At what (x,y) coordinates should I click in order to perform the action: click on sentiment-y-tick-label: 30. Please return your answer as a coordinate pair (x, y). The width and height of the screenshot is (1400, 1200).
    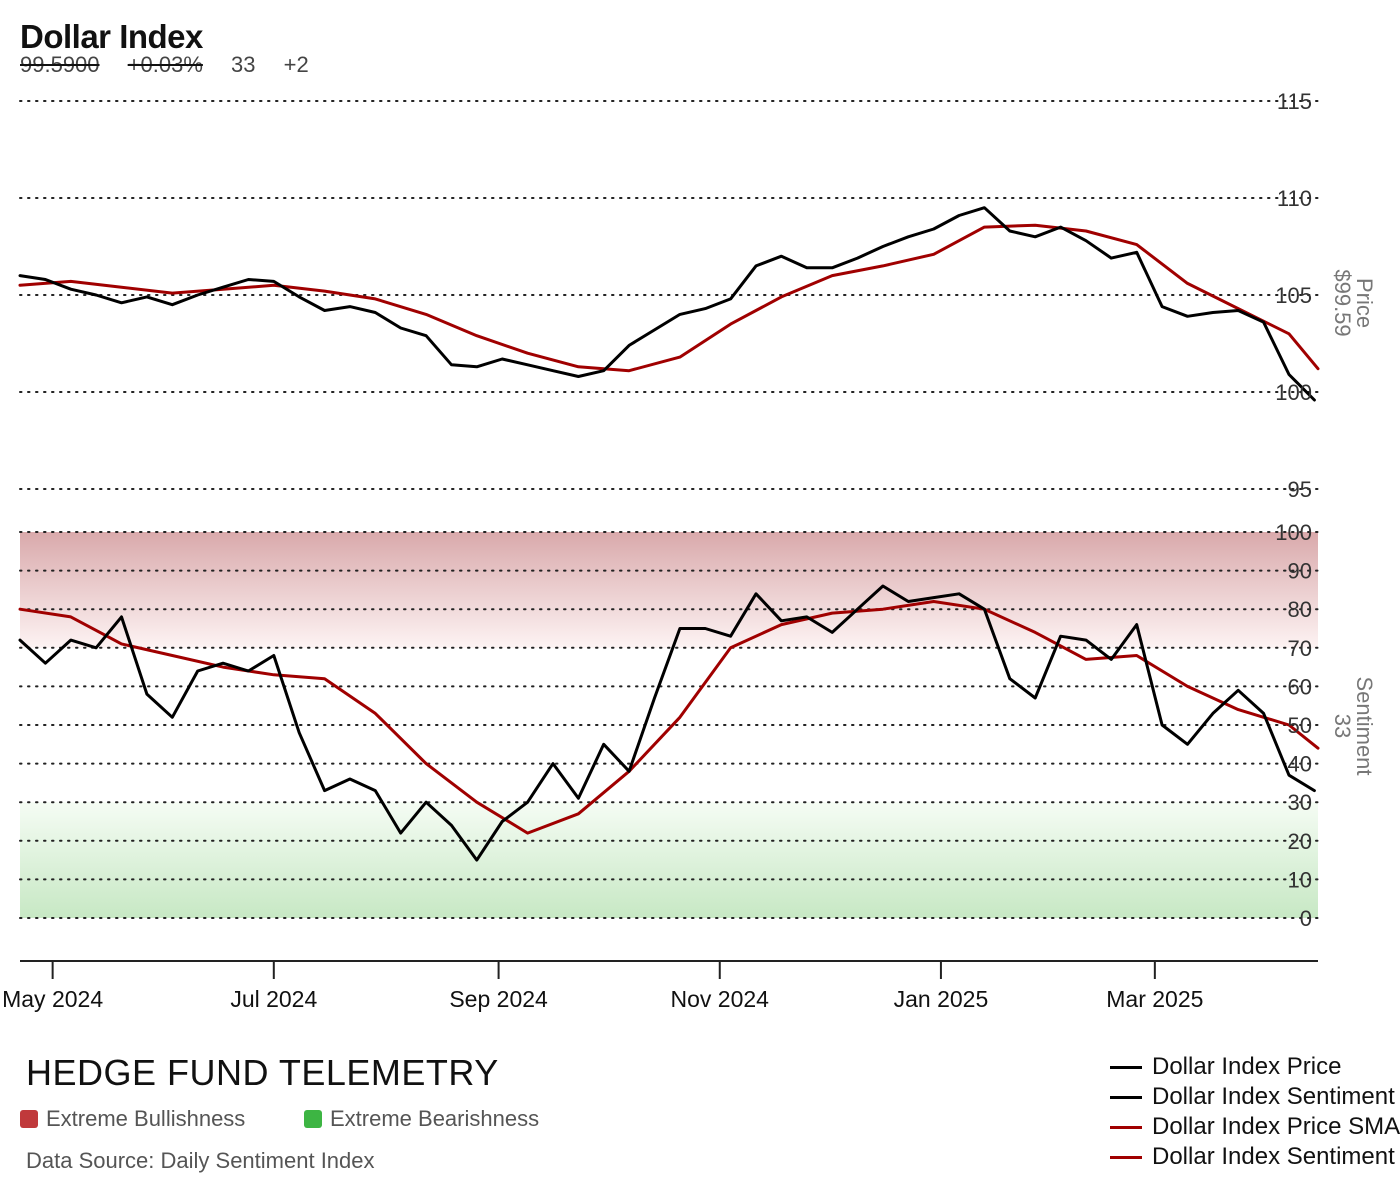
    Looking at the image, I should click on (1300, 802).